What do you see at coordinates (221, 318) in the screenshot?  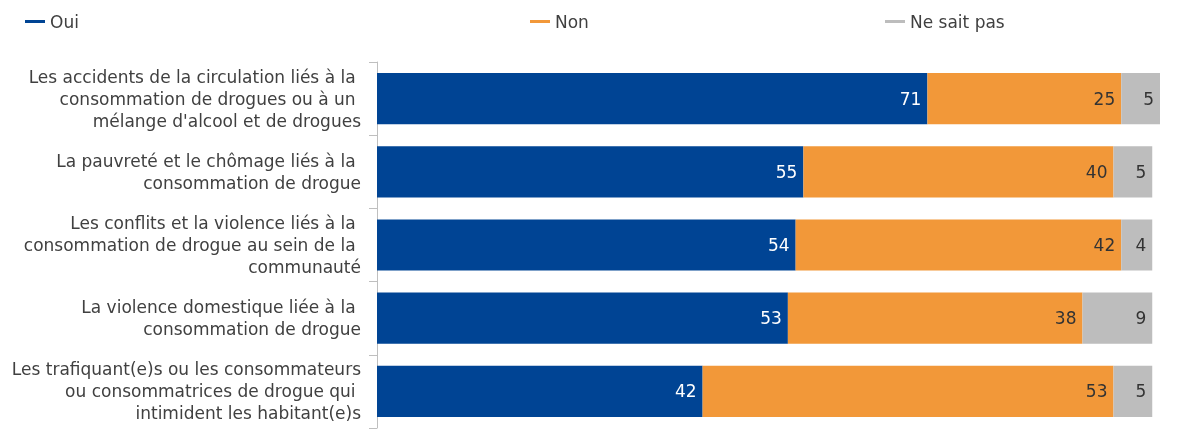 I see `y-tick-label: La violence domestique liée à la consommation de drogue` at bounding box center [221, 318].